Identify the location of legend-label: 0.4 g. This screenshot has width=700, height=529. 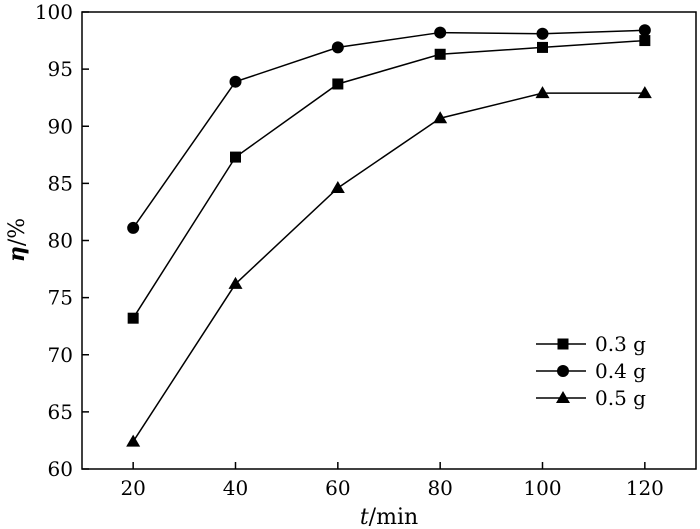
(620, 371).